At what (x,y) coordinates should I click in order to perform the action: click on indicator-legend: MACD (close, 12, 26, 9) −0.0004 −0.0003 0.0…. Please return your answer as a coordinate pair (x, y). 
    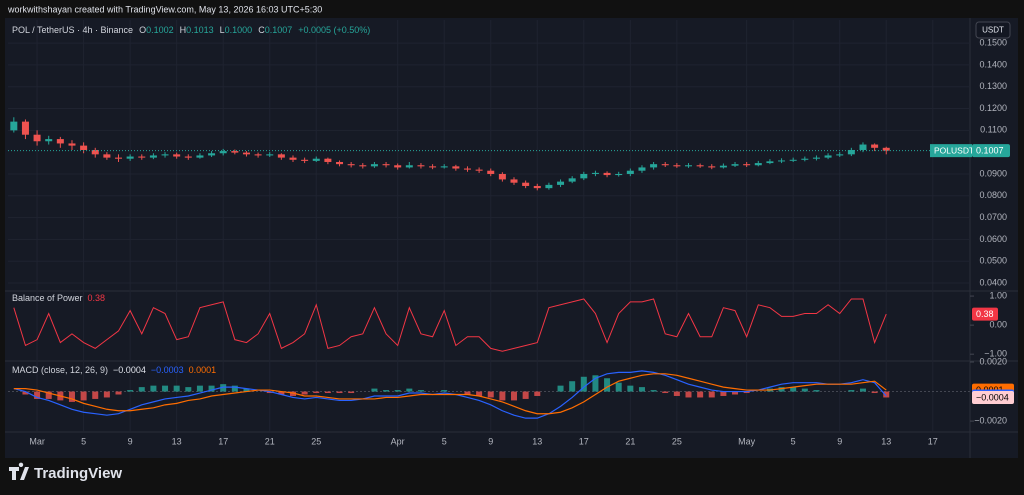
    Looking at the image, I should click on (114, 370).